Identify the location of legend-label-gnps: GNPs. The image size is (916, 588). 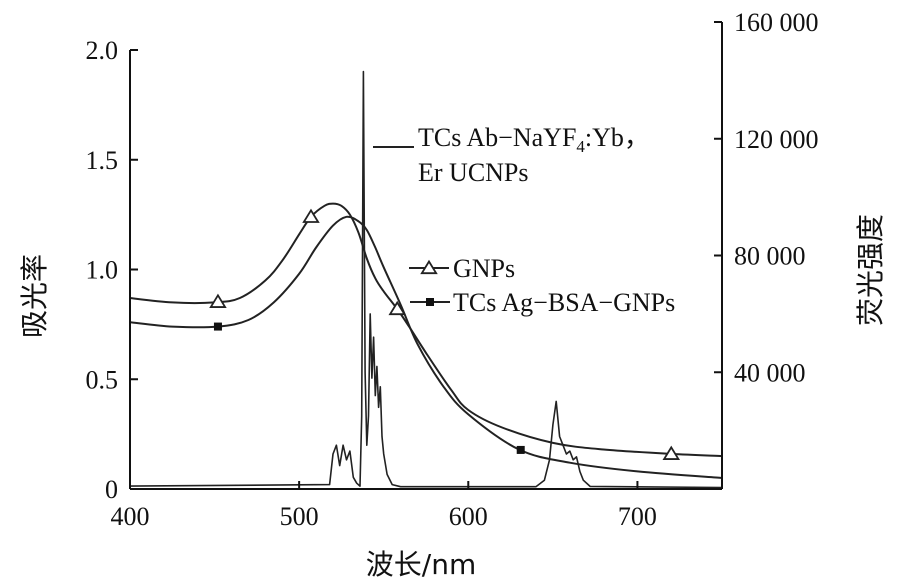
(484, 268).